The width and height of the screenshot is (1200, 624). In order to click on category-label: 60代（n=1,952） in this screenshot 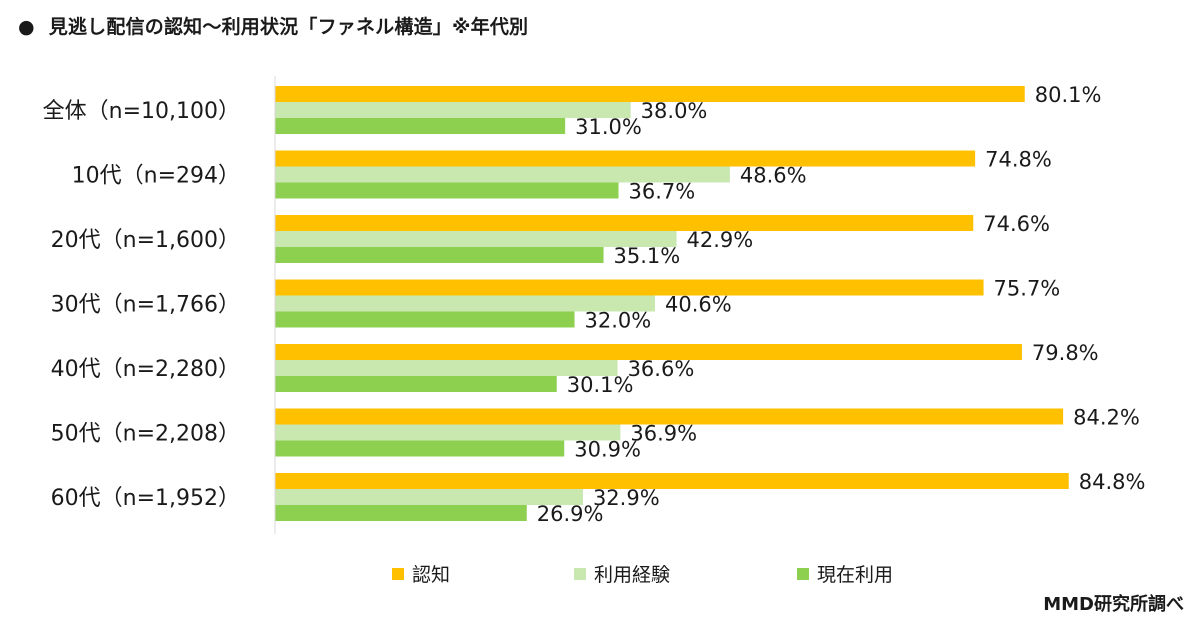, I will do `click(145, 498)`.